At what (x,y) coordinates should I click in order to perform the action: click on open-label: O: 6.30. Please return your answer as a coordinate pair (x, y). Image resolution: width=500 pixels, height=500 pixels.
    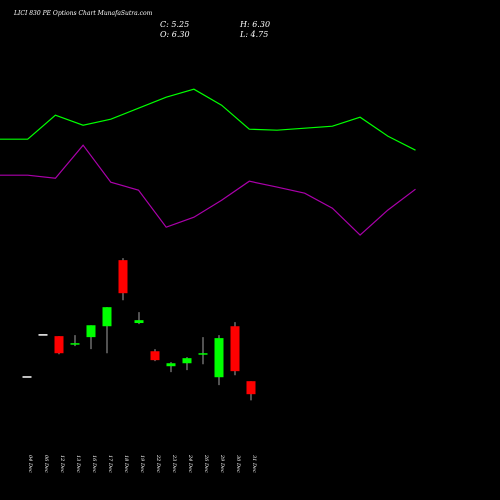
    Looking at the image, I should click on (175, 34).